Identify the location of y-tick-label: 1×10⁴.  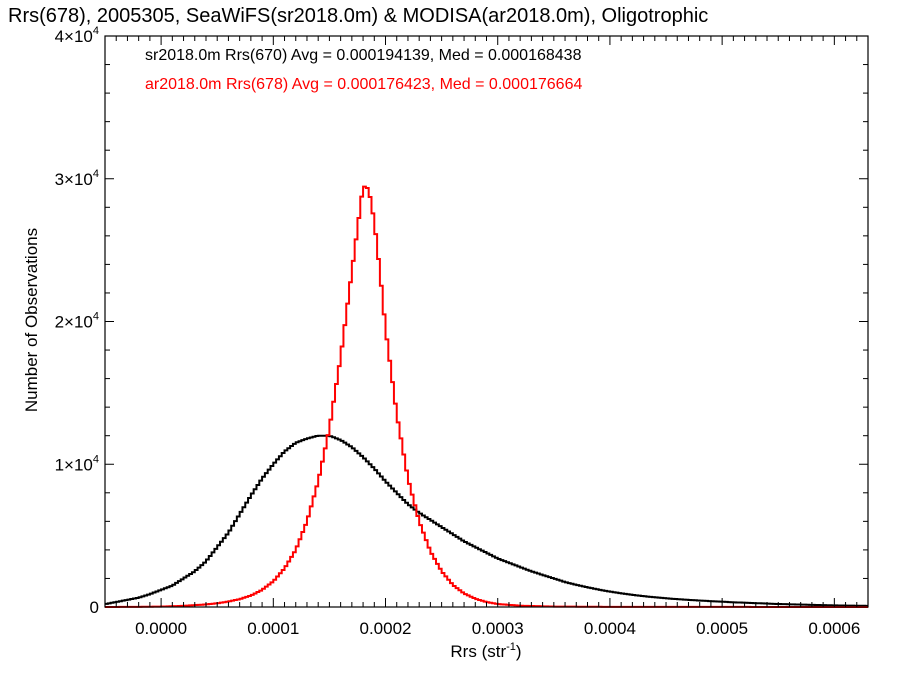
(77, 463).